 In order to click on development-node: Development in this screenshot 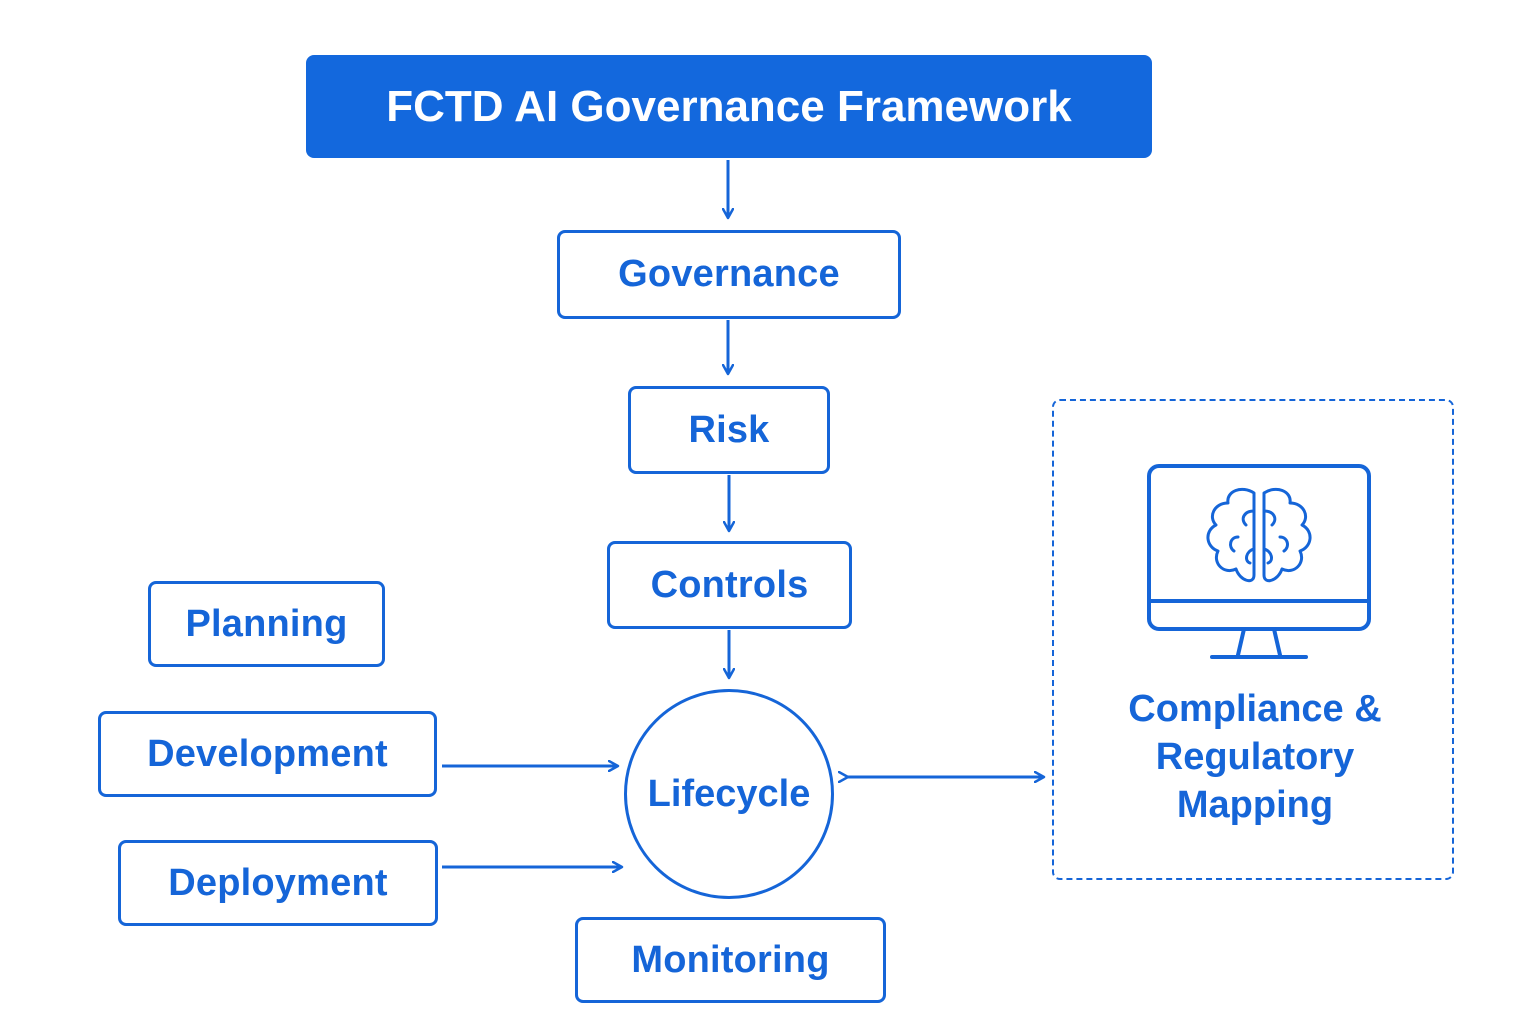, I will do `click(267, 754)`.